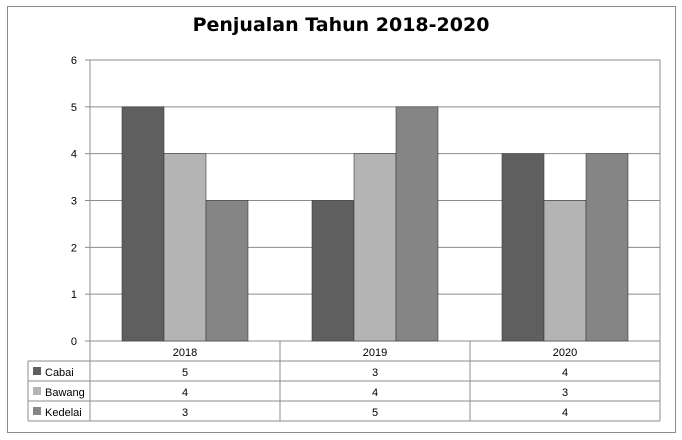 This screenshot has width=682, height=440. Describe the element at coordinates (59, 373) in the screenshot. I see `legend-label-cabai: Cabai` at that location.